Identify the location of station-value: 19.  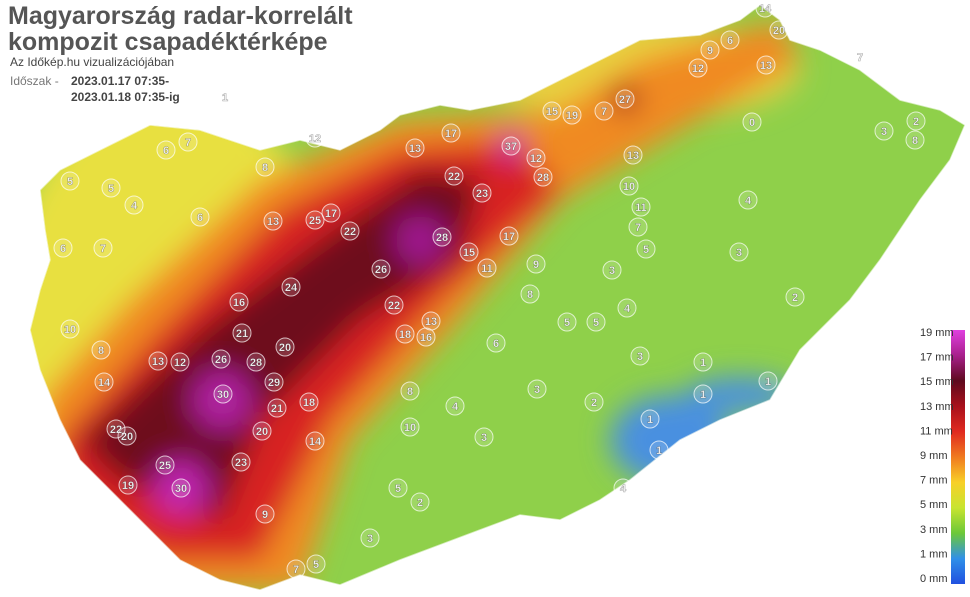
(572, 116).